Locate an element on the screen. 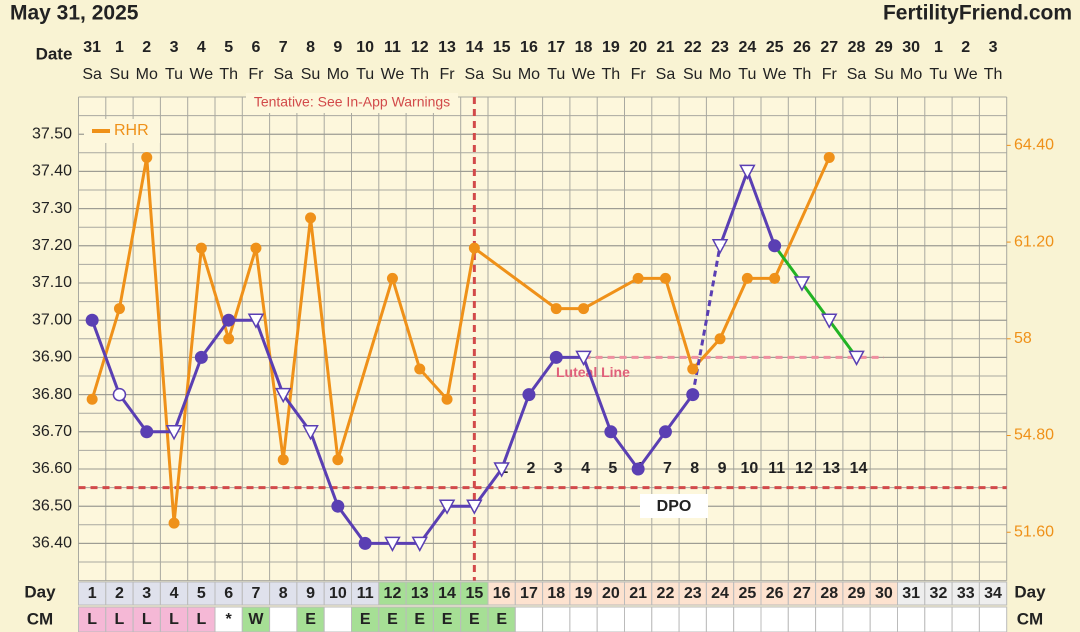 The image size is (1080, 632). luteal-label: Luteal Line is located at coordinates (593, 372).